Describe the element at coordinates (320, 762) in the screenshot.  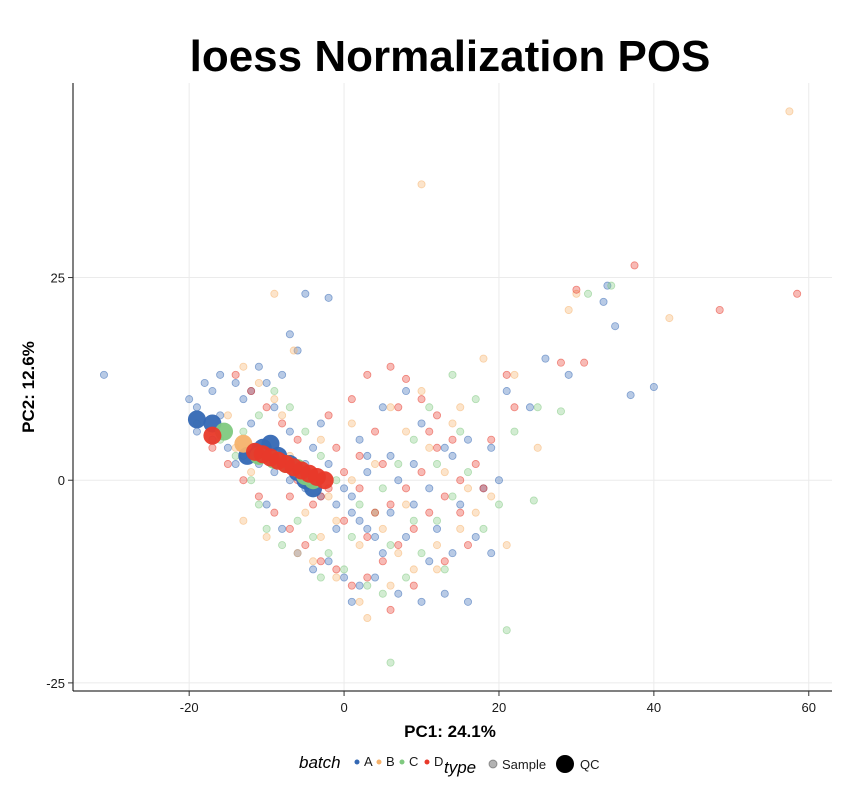
I see `legend-batch-title: batch` at that location.